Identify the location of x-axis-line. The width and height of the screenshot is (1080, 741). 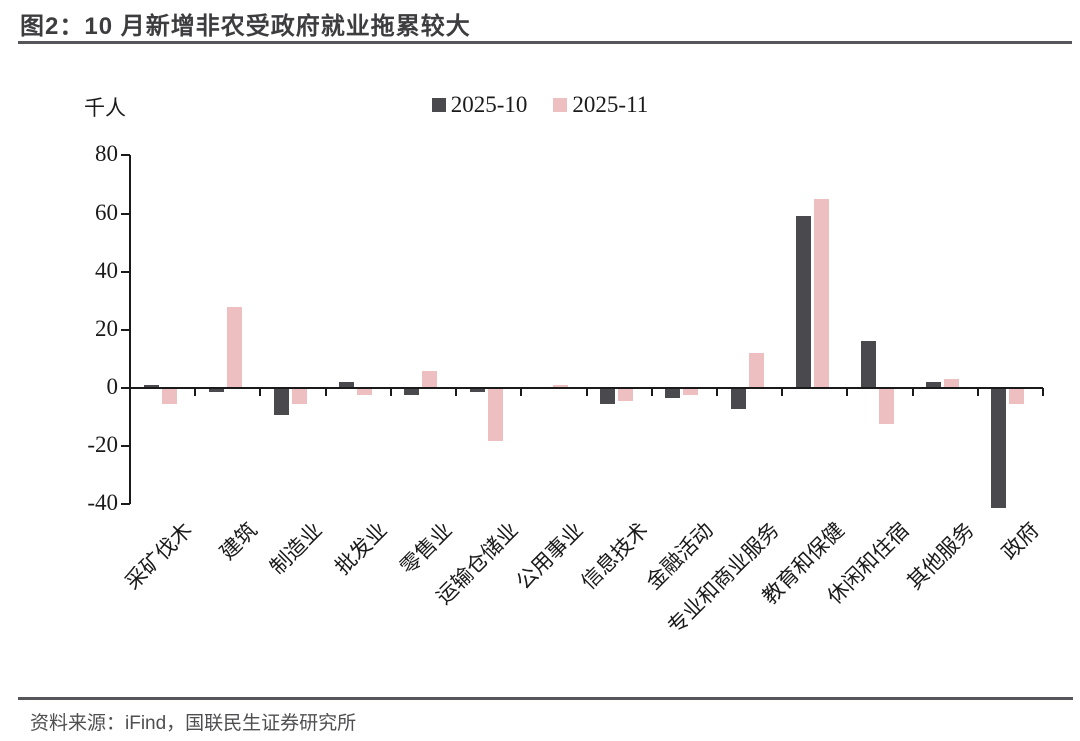
(586, 388).